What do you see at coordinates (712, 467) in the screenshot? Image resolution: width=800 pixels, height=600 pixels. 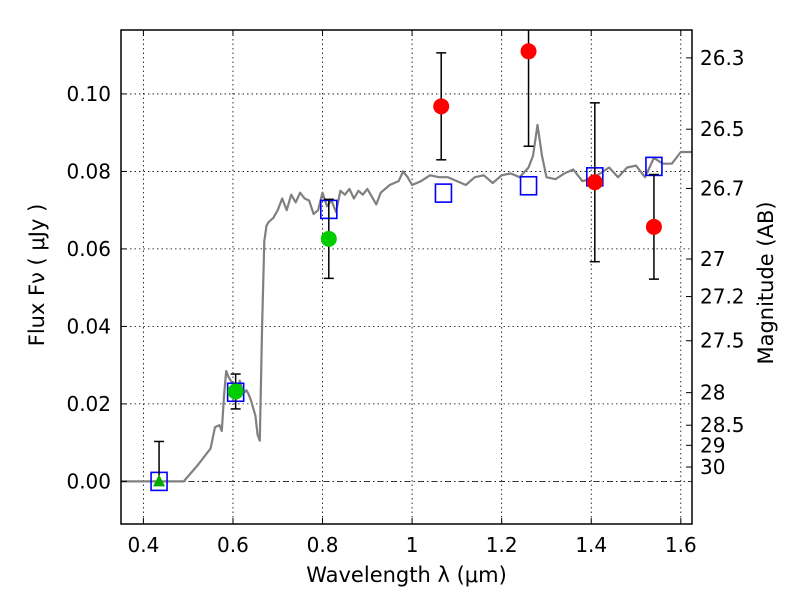 I see `right-tick-label: 30` at bounding box center [712, 467].